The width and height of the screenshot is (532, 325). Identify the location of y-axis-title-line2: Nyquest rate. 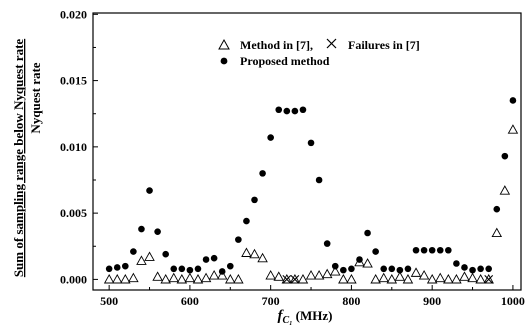
(35, 97).